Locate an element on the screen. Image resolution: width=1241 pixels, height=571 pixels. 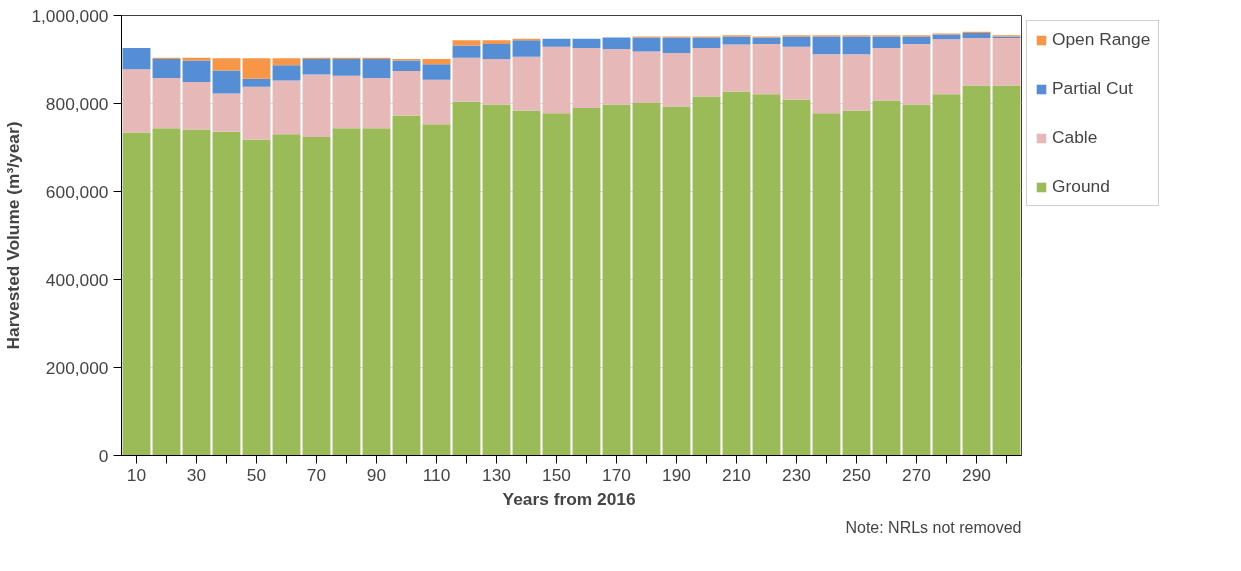
y-tick-label: 0 is located at coordinates (103, 455).